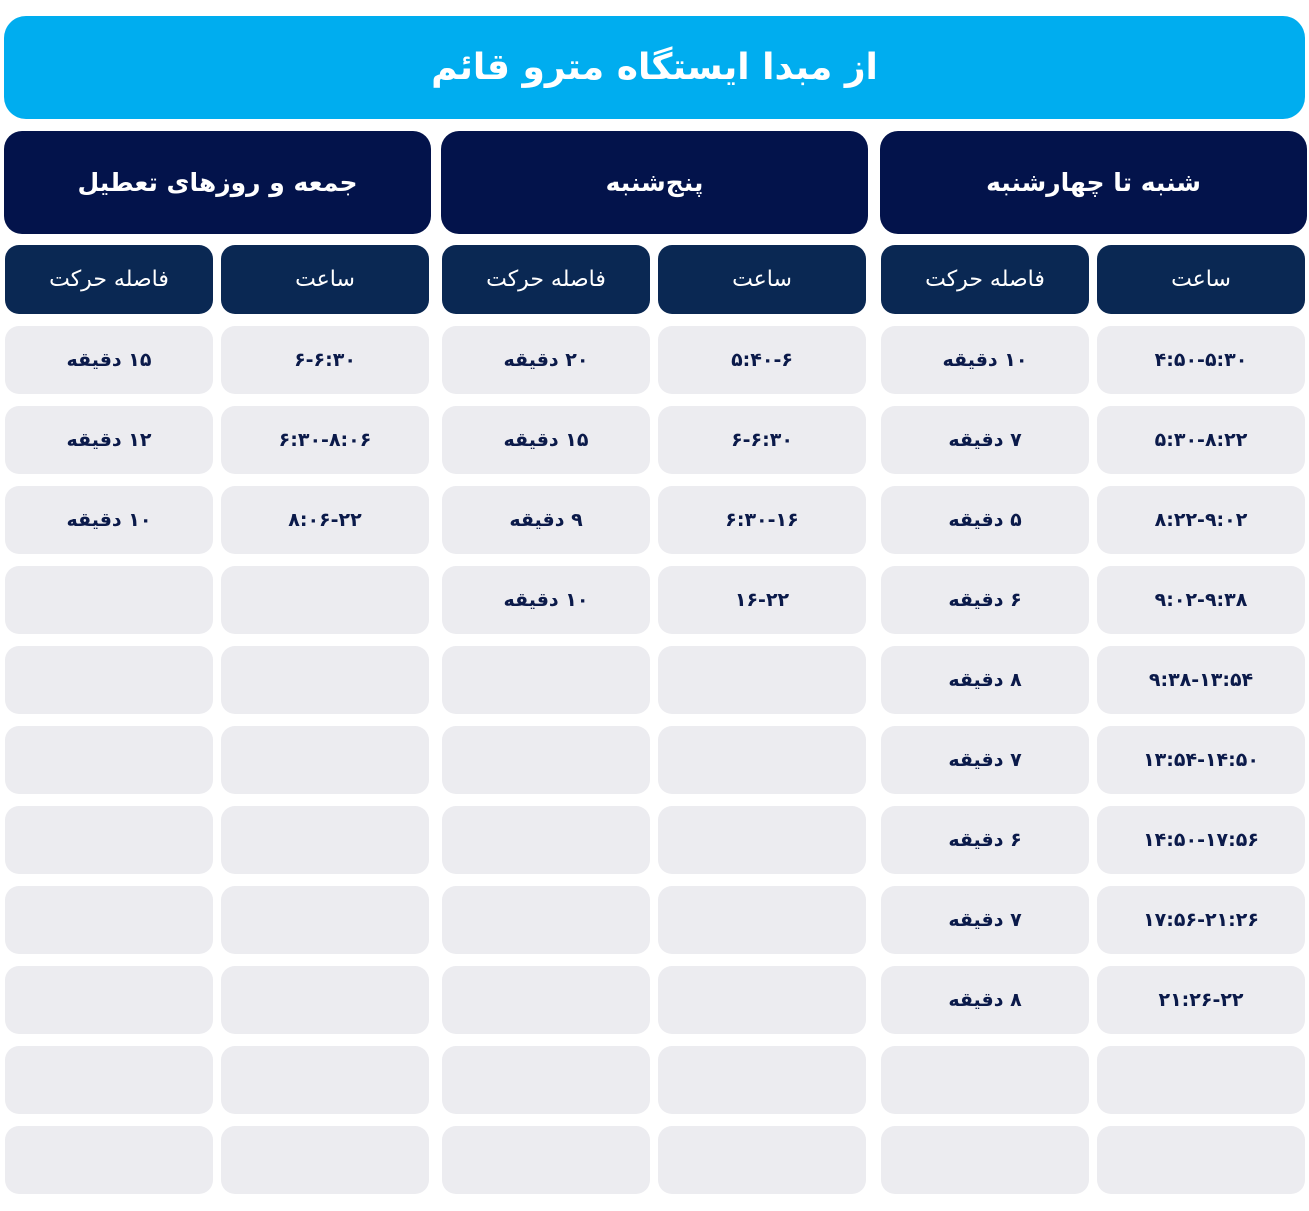 This screenshot has height=1211, width=1309. Describe the element at coordinates (1201, 1000) in the screenshot. I see `time-cell: ۲۱:۲۶-۲۲` at that location.